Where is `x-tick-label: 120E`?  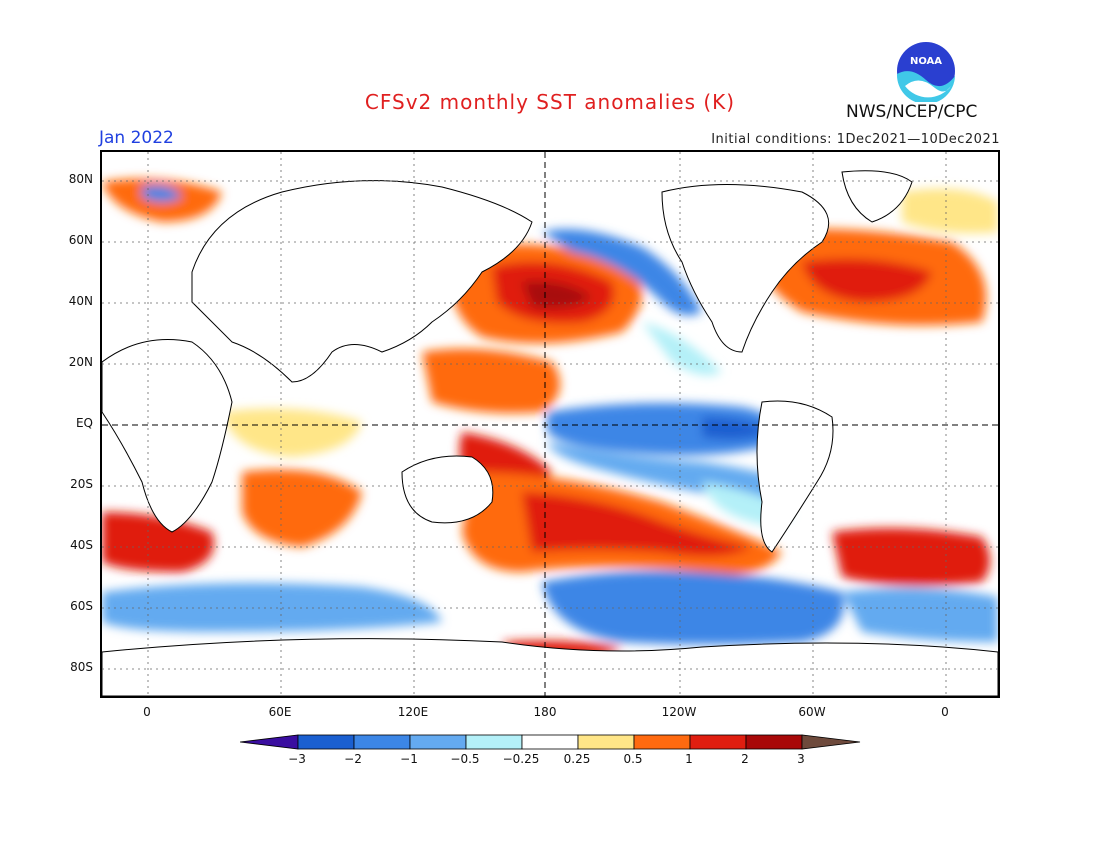
x-tick-label: 120E is located at coordinates (413, 712).